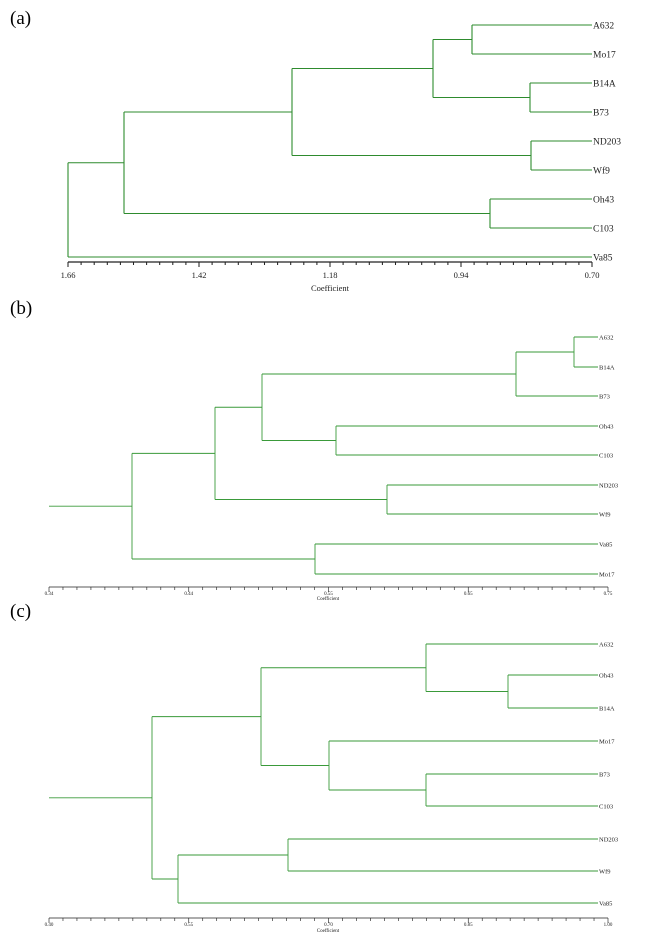 This screenshot has height=946, width=647. Describe the element at coordinates (468, 594) in the screenshot. I see `axis-tick-label: 0.65` at that location.